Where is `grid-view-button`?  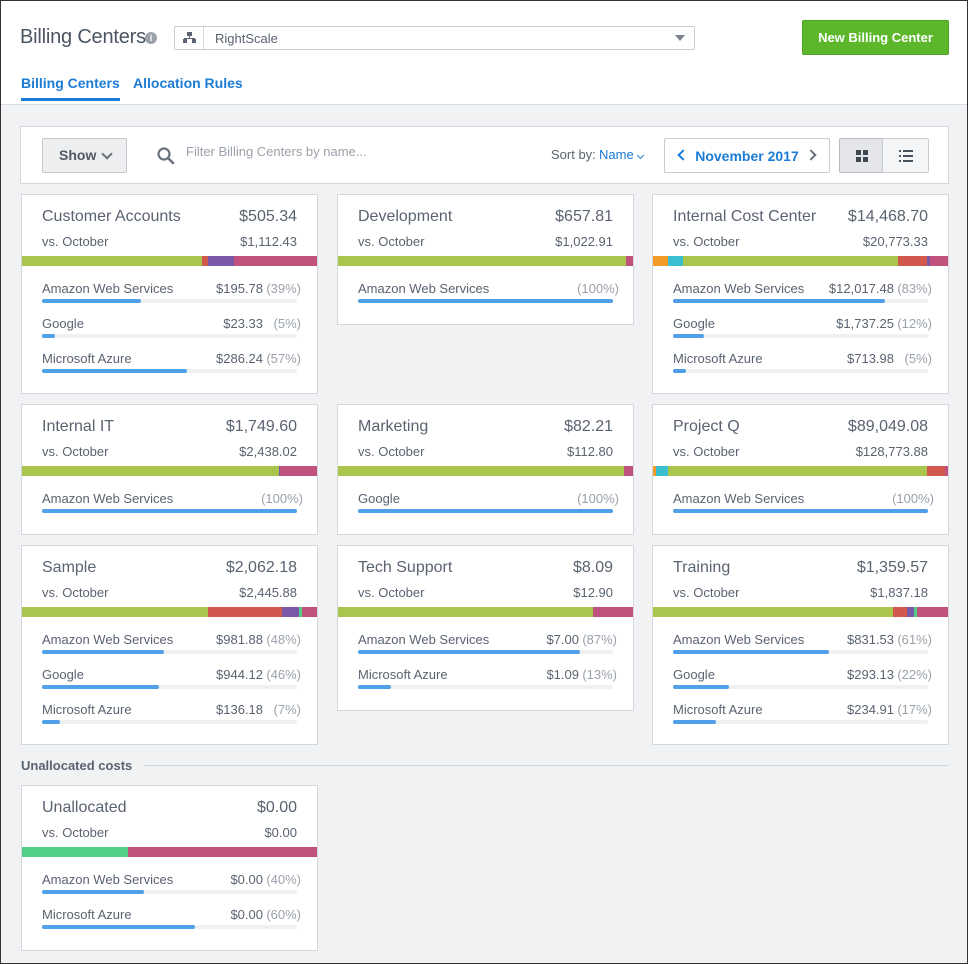
grid-view-button is located at coordinates (861, 155).